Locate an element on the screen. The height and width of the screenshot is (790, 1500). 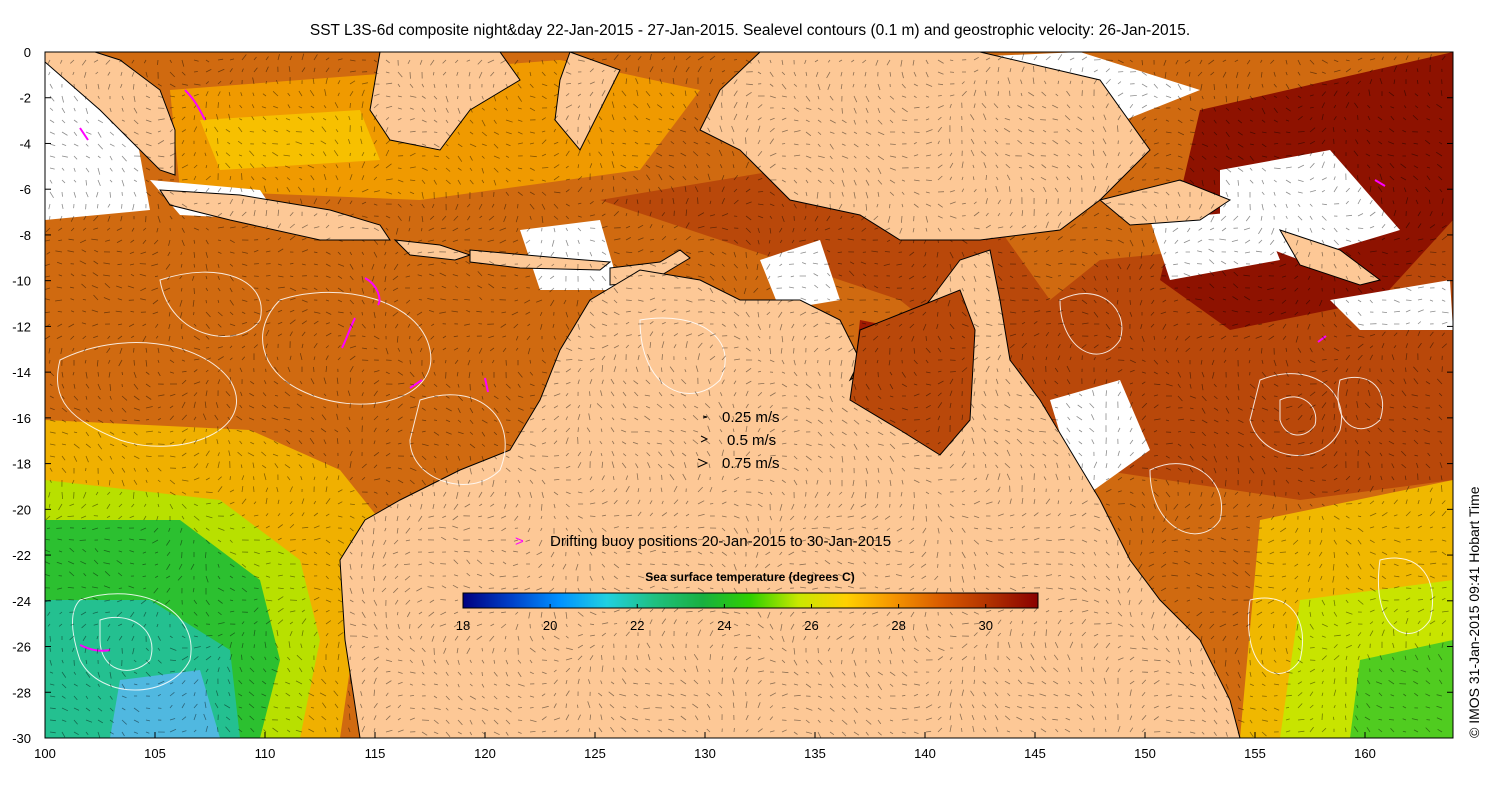
colorbar-tick-label: 22 is located at coordinates (637, 625).